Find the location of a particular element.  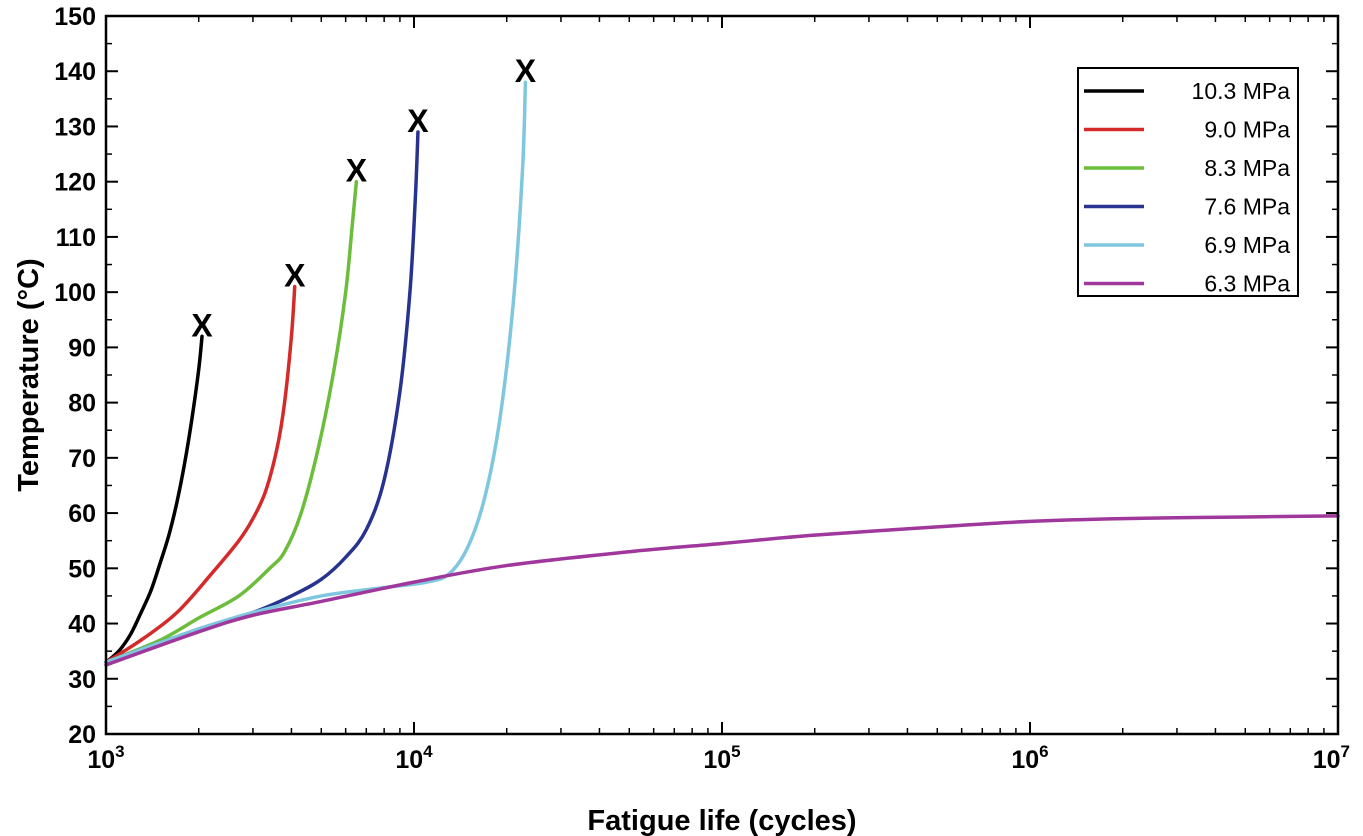

x-tick-label: 10⁴ is located at coordinates (414, 758).